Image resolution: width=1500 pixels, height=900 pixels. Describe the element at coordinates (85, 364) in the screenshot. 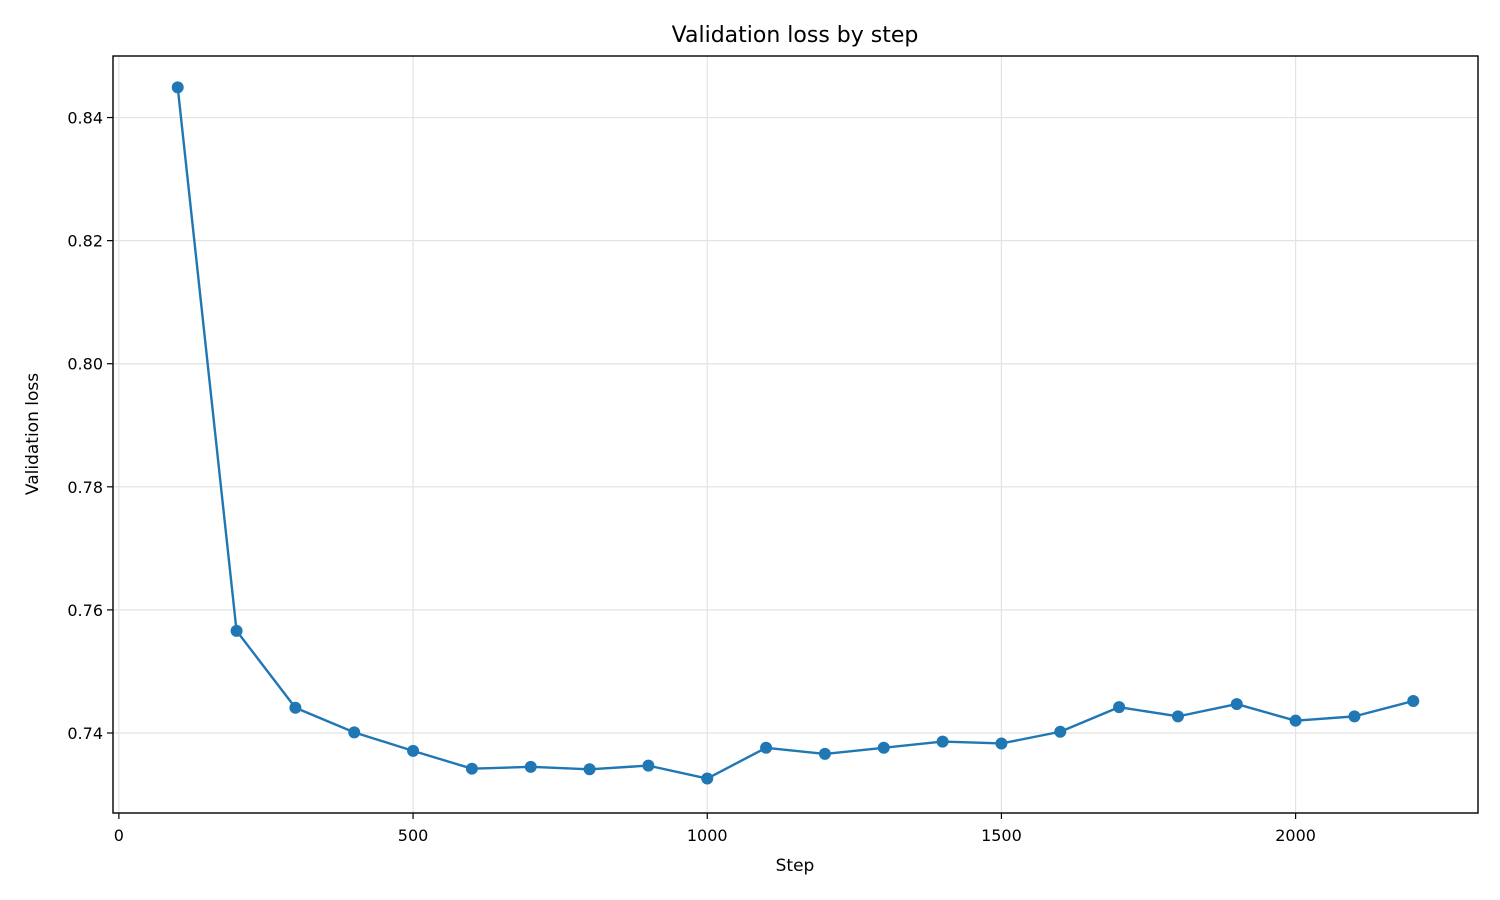

I see `y-tick-label: 0.80` at that location.